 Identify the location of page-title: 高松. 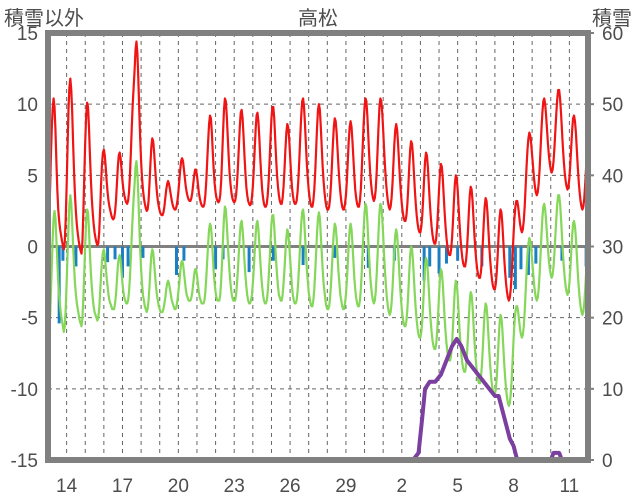
(318, 19).